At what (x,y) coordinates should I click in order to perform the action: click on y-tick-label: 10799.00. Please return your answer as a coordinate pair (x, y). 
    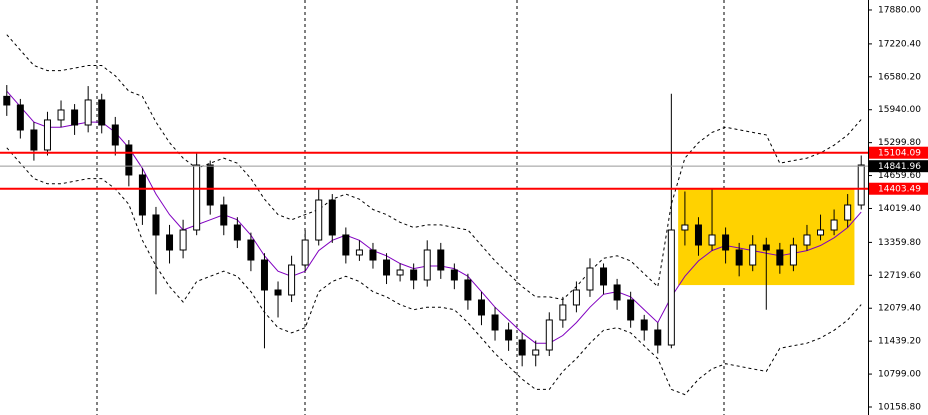
    Looking at the image, I should click on (899, 375).